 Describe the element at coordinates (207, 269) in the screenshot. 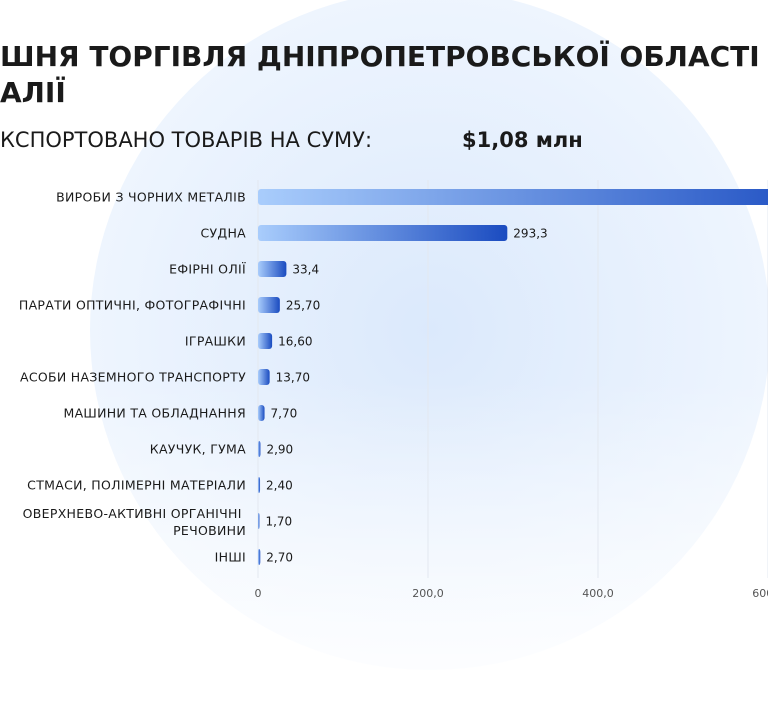

I see `category-label: ЕФІРНІ ОЛІЇ` at that location.